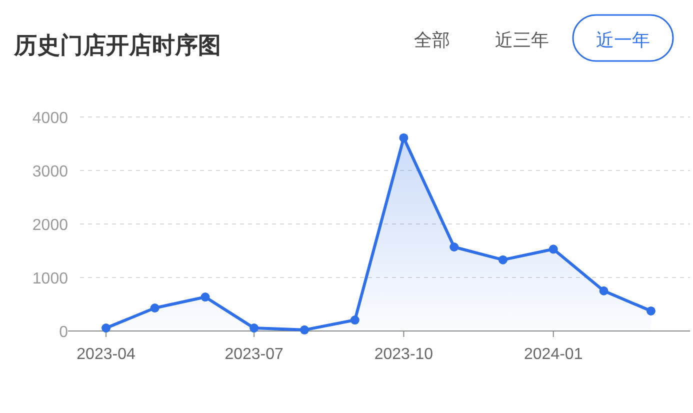  Describe the element at coordinates (50, 279) in the screenshot. I see `y-tick-label: 1000` at that location.